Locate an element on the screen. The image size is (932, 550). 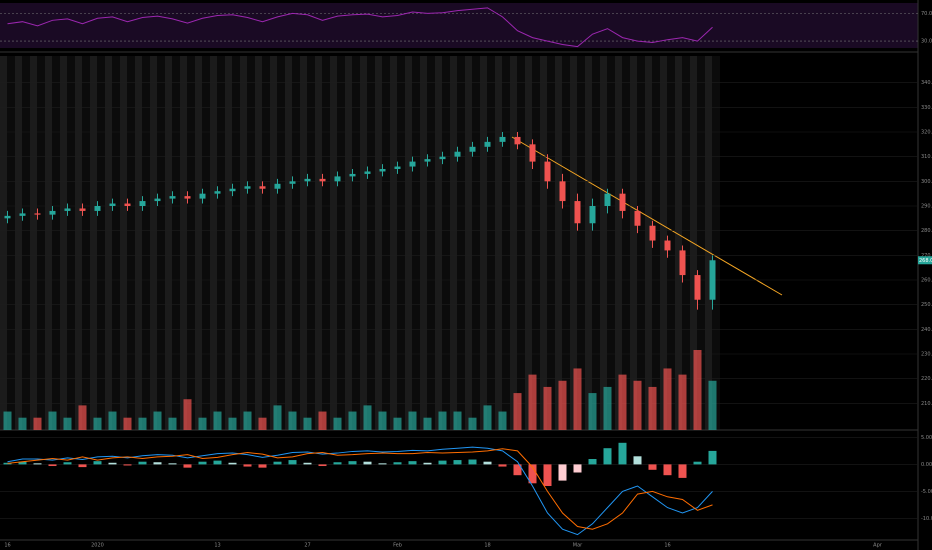
y-tick-label: 270.00 is located at coordinates (926, 256).